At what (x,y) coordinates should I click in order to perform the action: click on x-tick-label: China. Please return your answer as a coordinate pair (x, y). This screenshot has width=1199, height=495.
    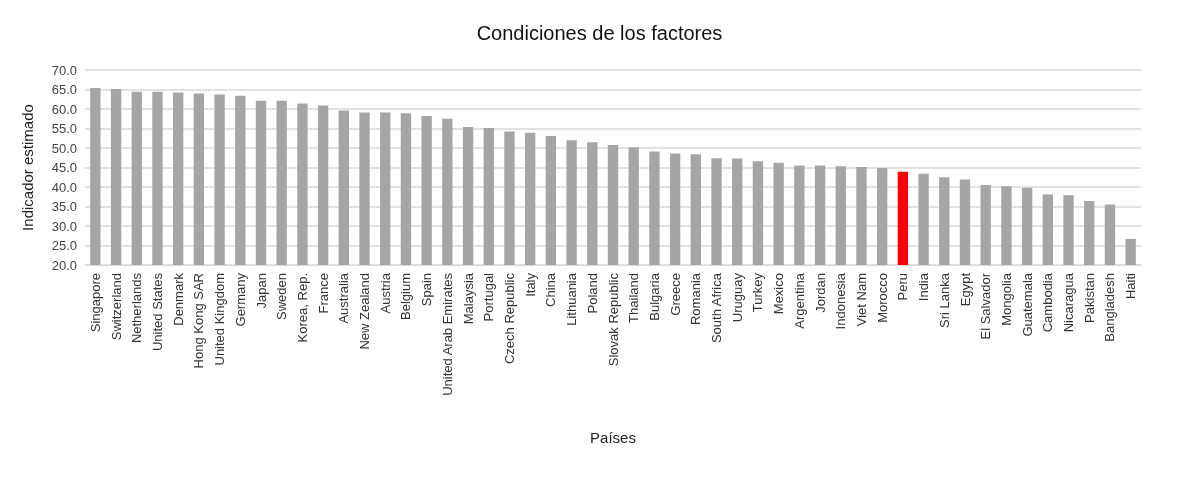
    Looking at the image, I should click on (551, 289).